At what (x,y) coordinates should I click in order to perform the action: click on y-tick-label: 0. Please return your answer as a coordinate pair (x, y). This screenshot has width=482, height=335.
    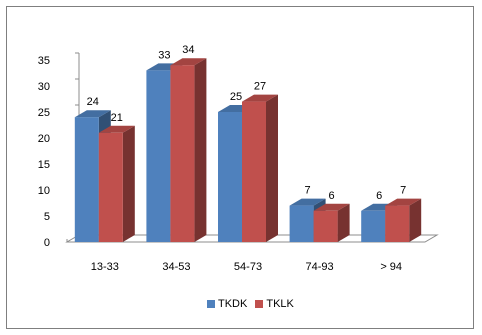
    Looking at the image, I should click on (47, 243).